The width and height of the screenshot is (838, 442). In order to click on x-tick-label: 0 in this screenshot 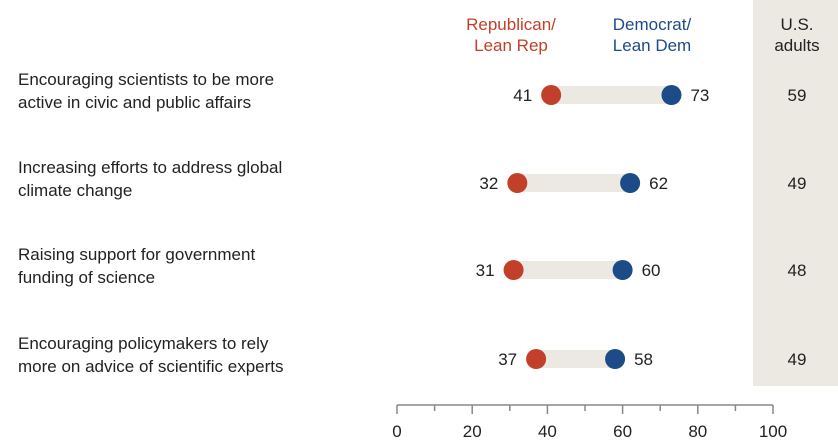, I will do `click(396, 431)`.